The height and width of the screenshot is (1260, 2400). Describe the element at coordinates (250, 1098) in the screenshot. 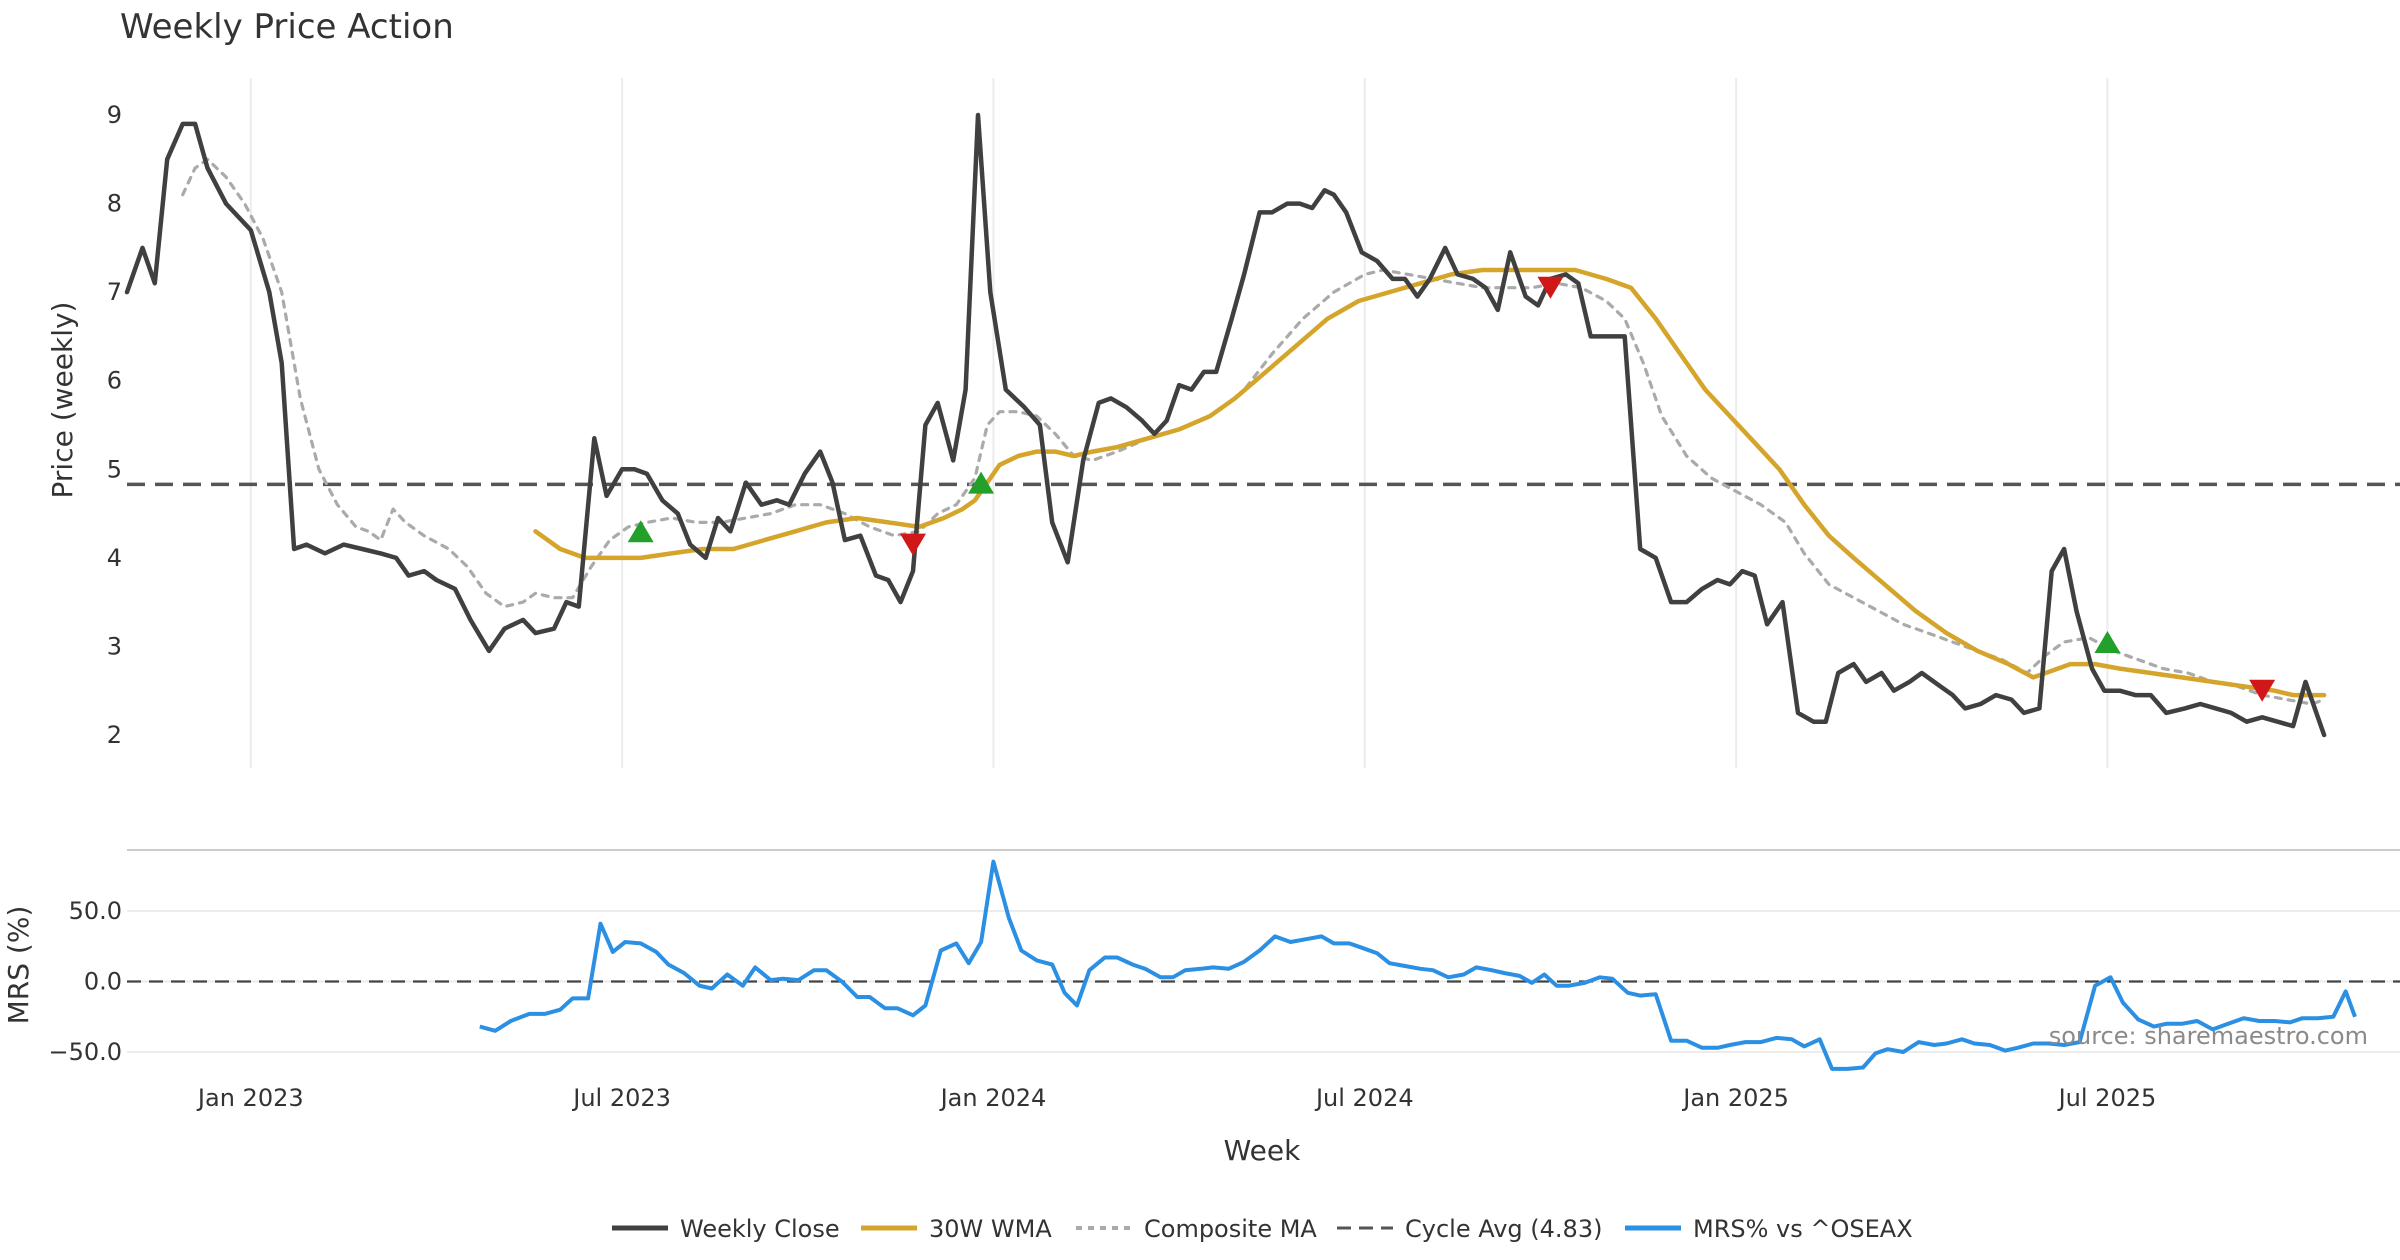

I see `x-tick-label: Jan 2023` at that location.